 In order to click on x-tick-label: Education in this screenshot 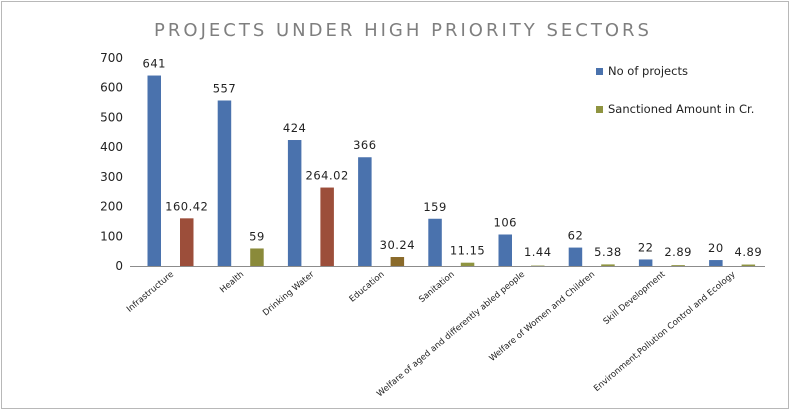, I will do `click(367, 287)`.